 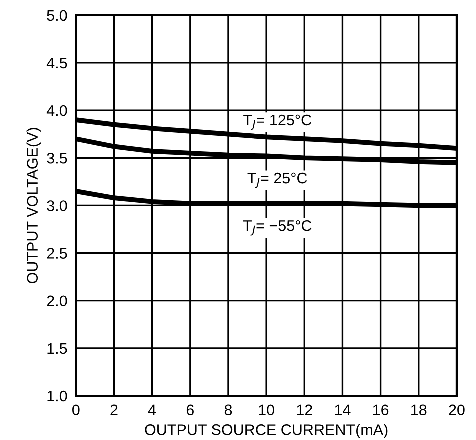 I want to click on y-tick-label: 5.0, so click(x=57, y=16).